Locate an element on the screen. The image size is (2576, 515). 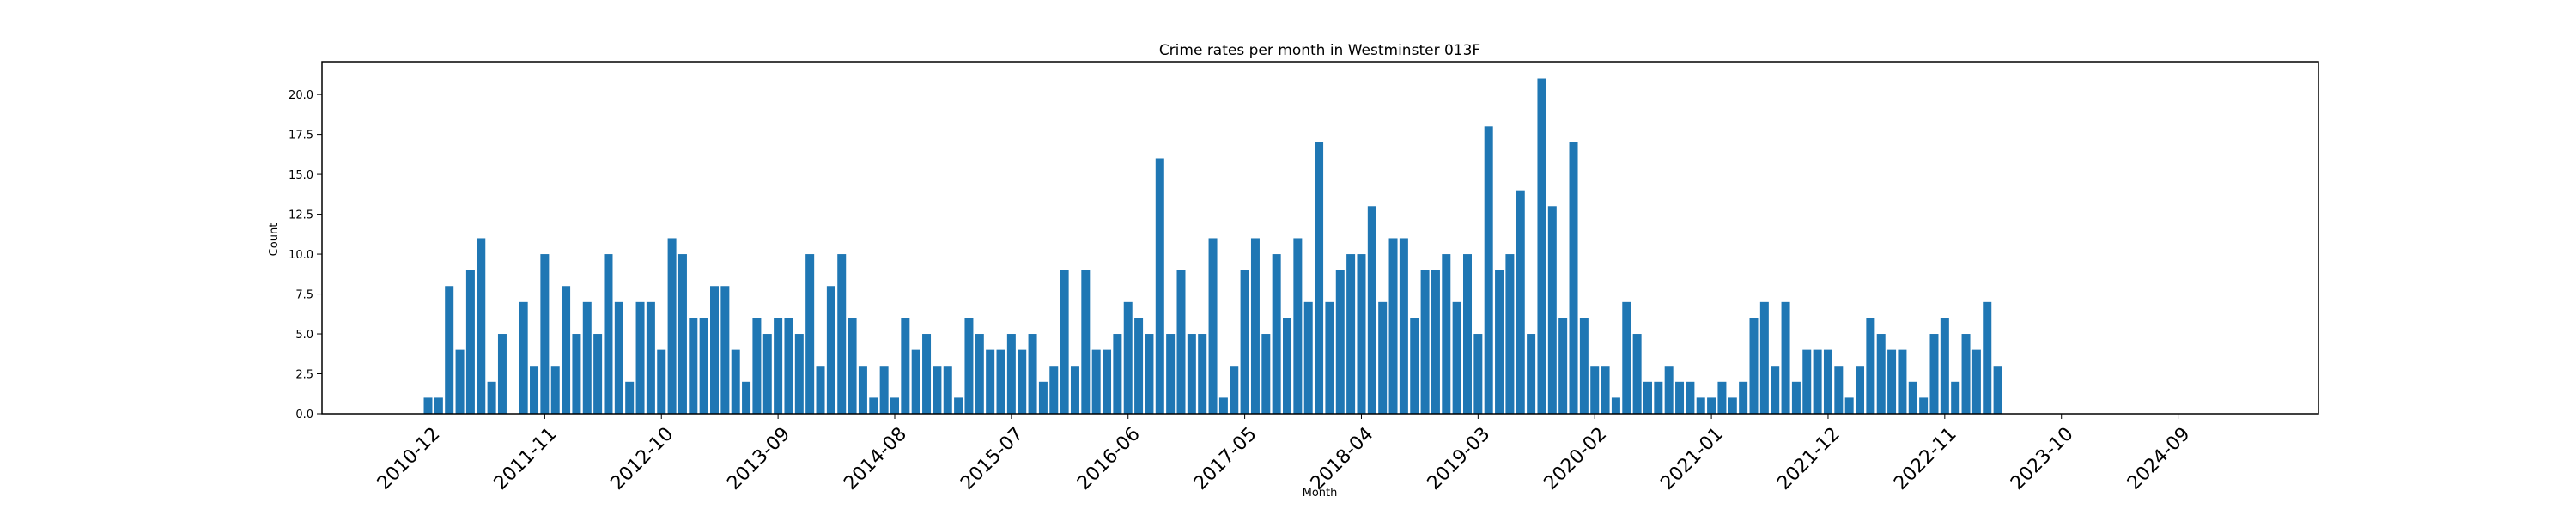
y-tick-label: 5.0 is located at coordinates (304, 335).